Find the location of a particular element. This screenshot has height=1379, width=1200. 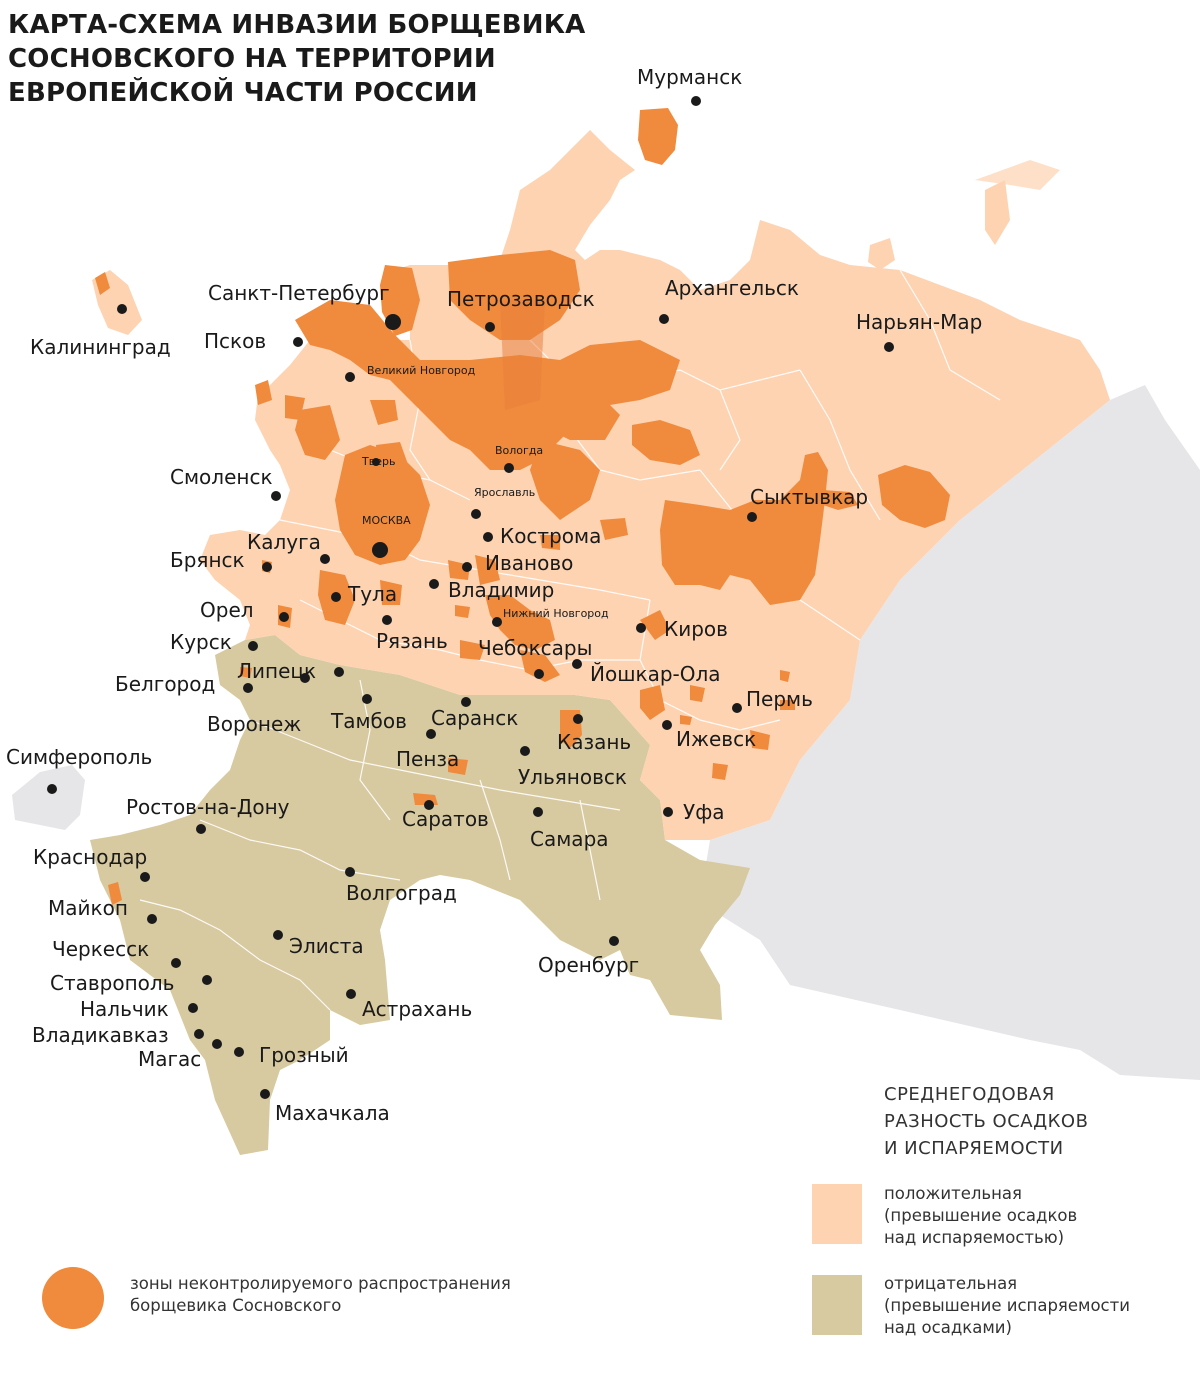

city-dot-нальчик is located at coordinates (193, 1008).